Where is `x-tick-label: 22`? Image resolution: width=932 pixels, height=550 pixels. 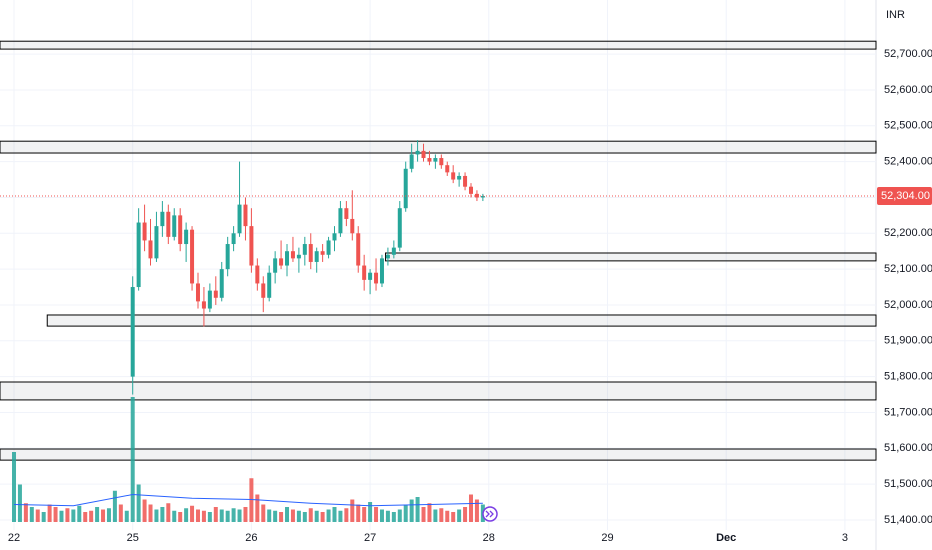 x-tick-label: 22 is located at coordinates (14, 538).